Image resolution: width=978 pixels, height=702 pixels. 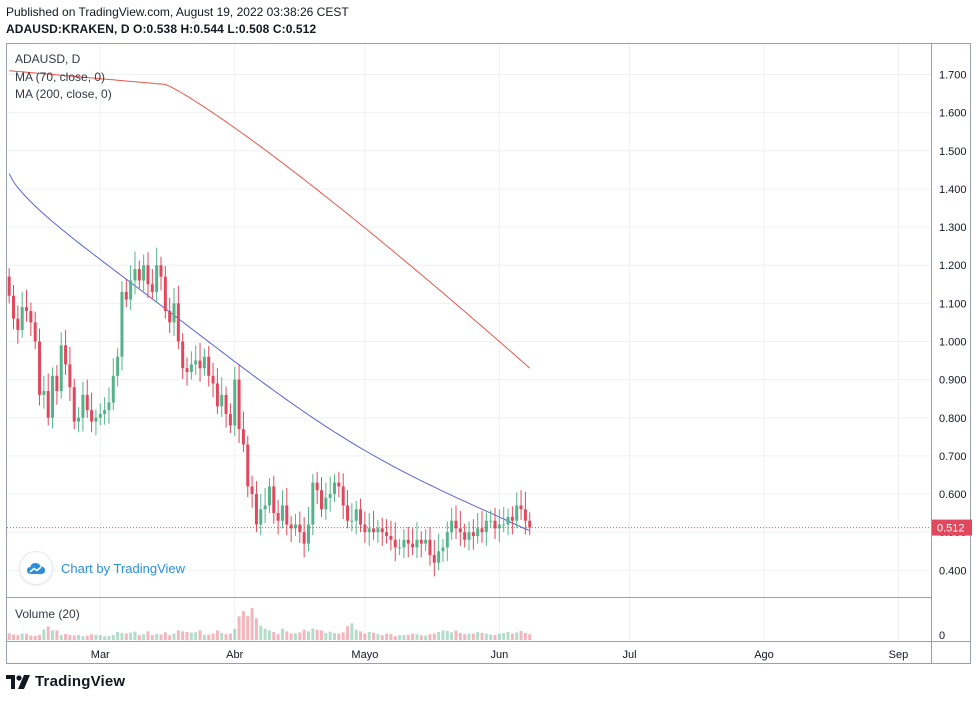 What do you see at coordinates (36, 568) in the screenshot?
I see `cloud-icon` at bounding box center [36, 568].